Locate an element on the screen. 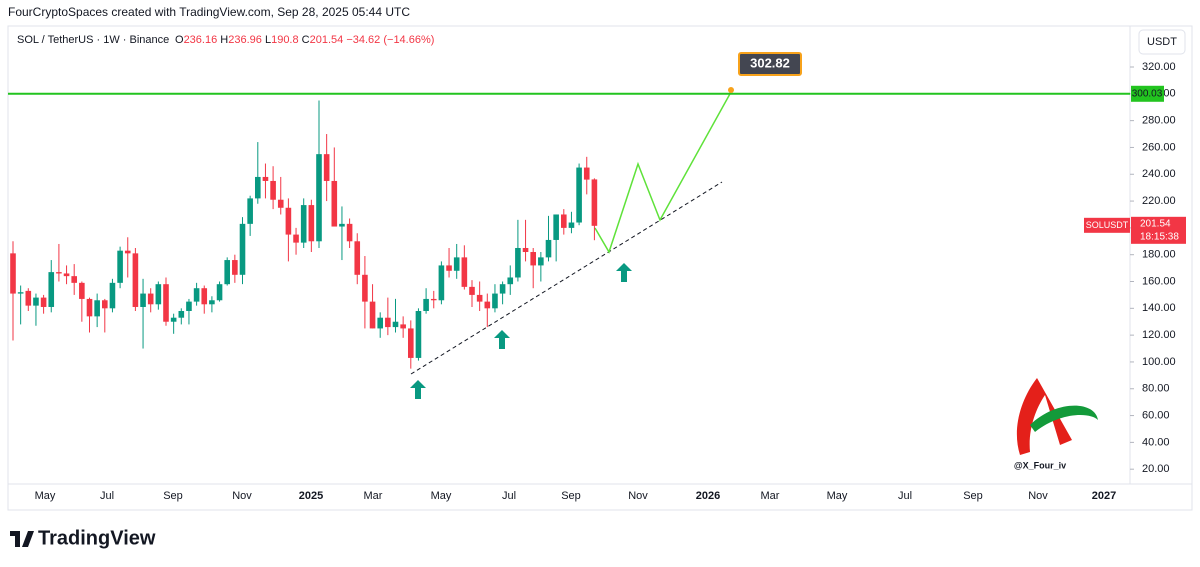  watermark-logo is located at coordinates (1057, 416).